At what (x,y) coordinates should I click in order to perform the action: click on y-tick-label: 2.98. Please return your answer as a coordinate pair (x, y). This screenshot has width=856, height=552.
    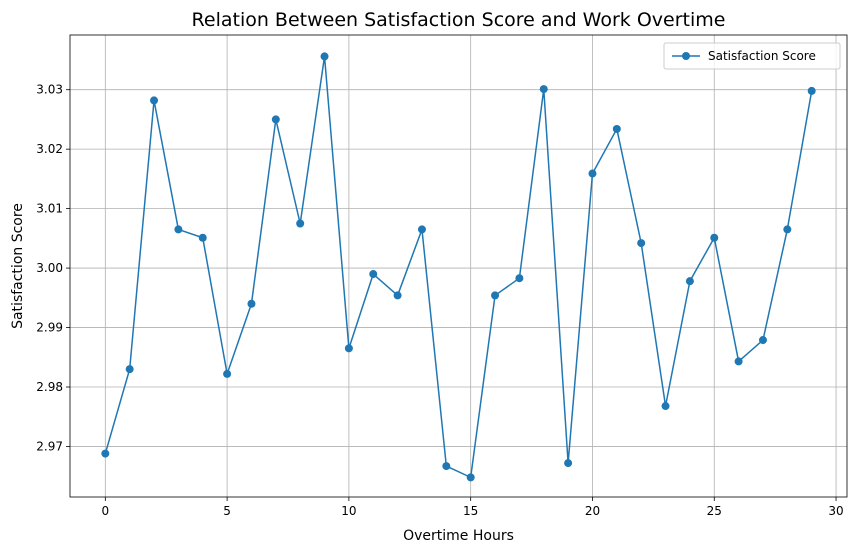
    Looking at the image, I should click on (49, 387).